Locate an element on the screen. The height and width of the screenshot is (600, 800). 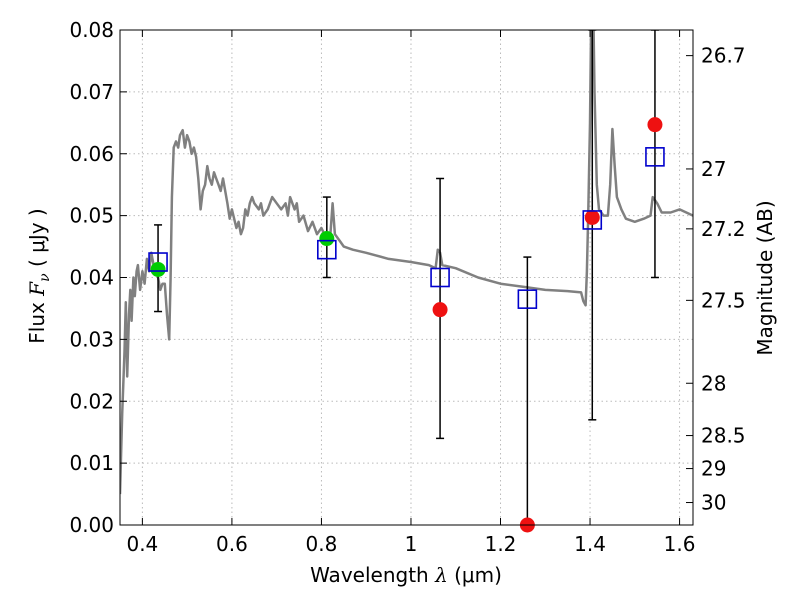
y-tick-label: 0.07 is located at coordinates (91, 92).